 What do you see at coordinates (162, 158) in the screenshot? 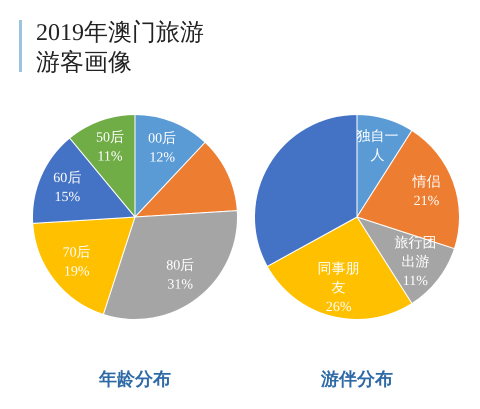
I see `data-label: 12%` at bounding box center [162, 158].